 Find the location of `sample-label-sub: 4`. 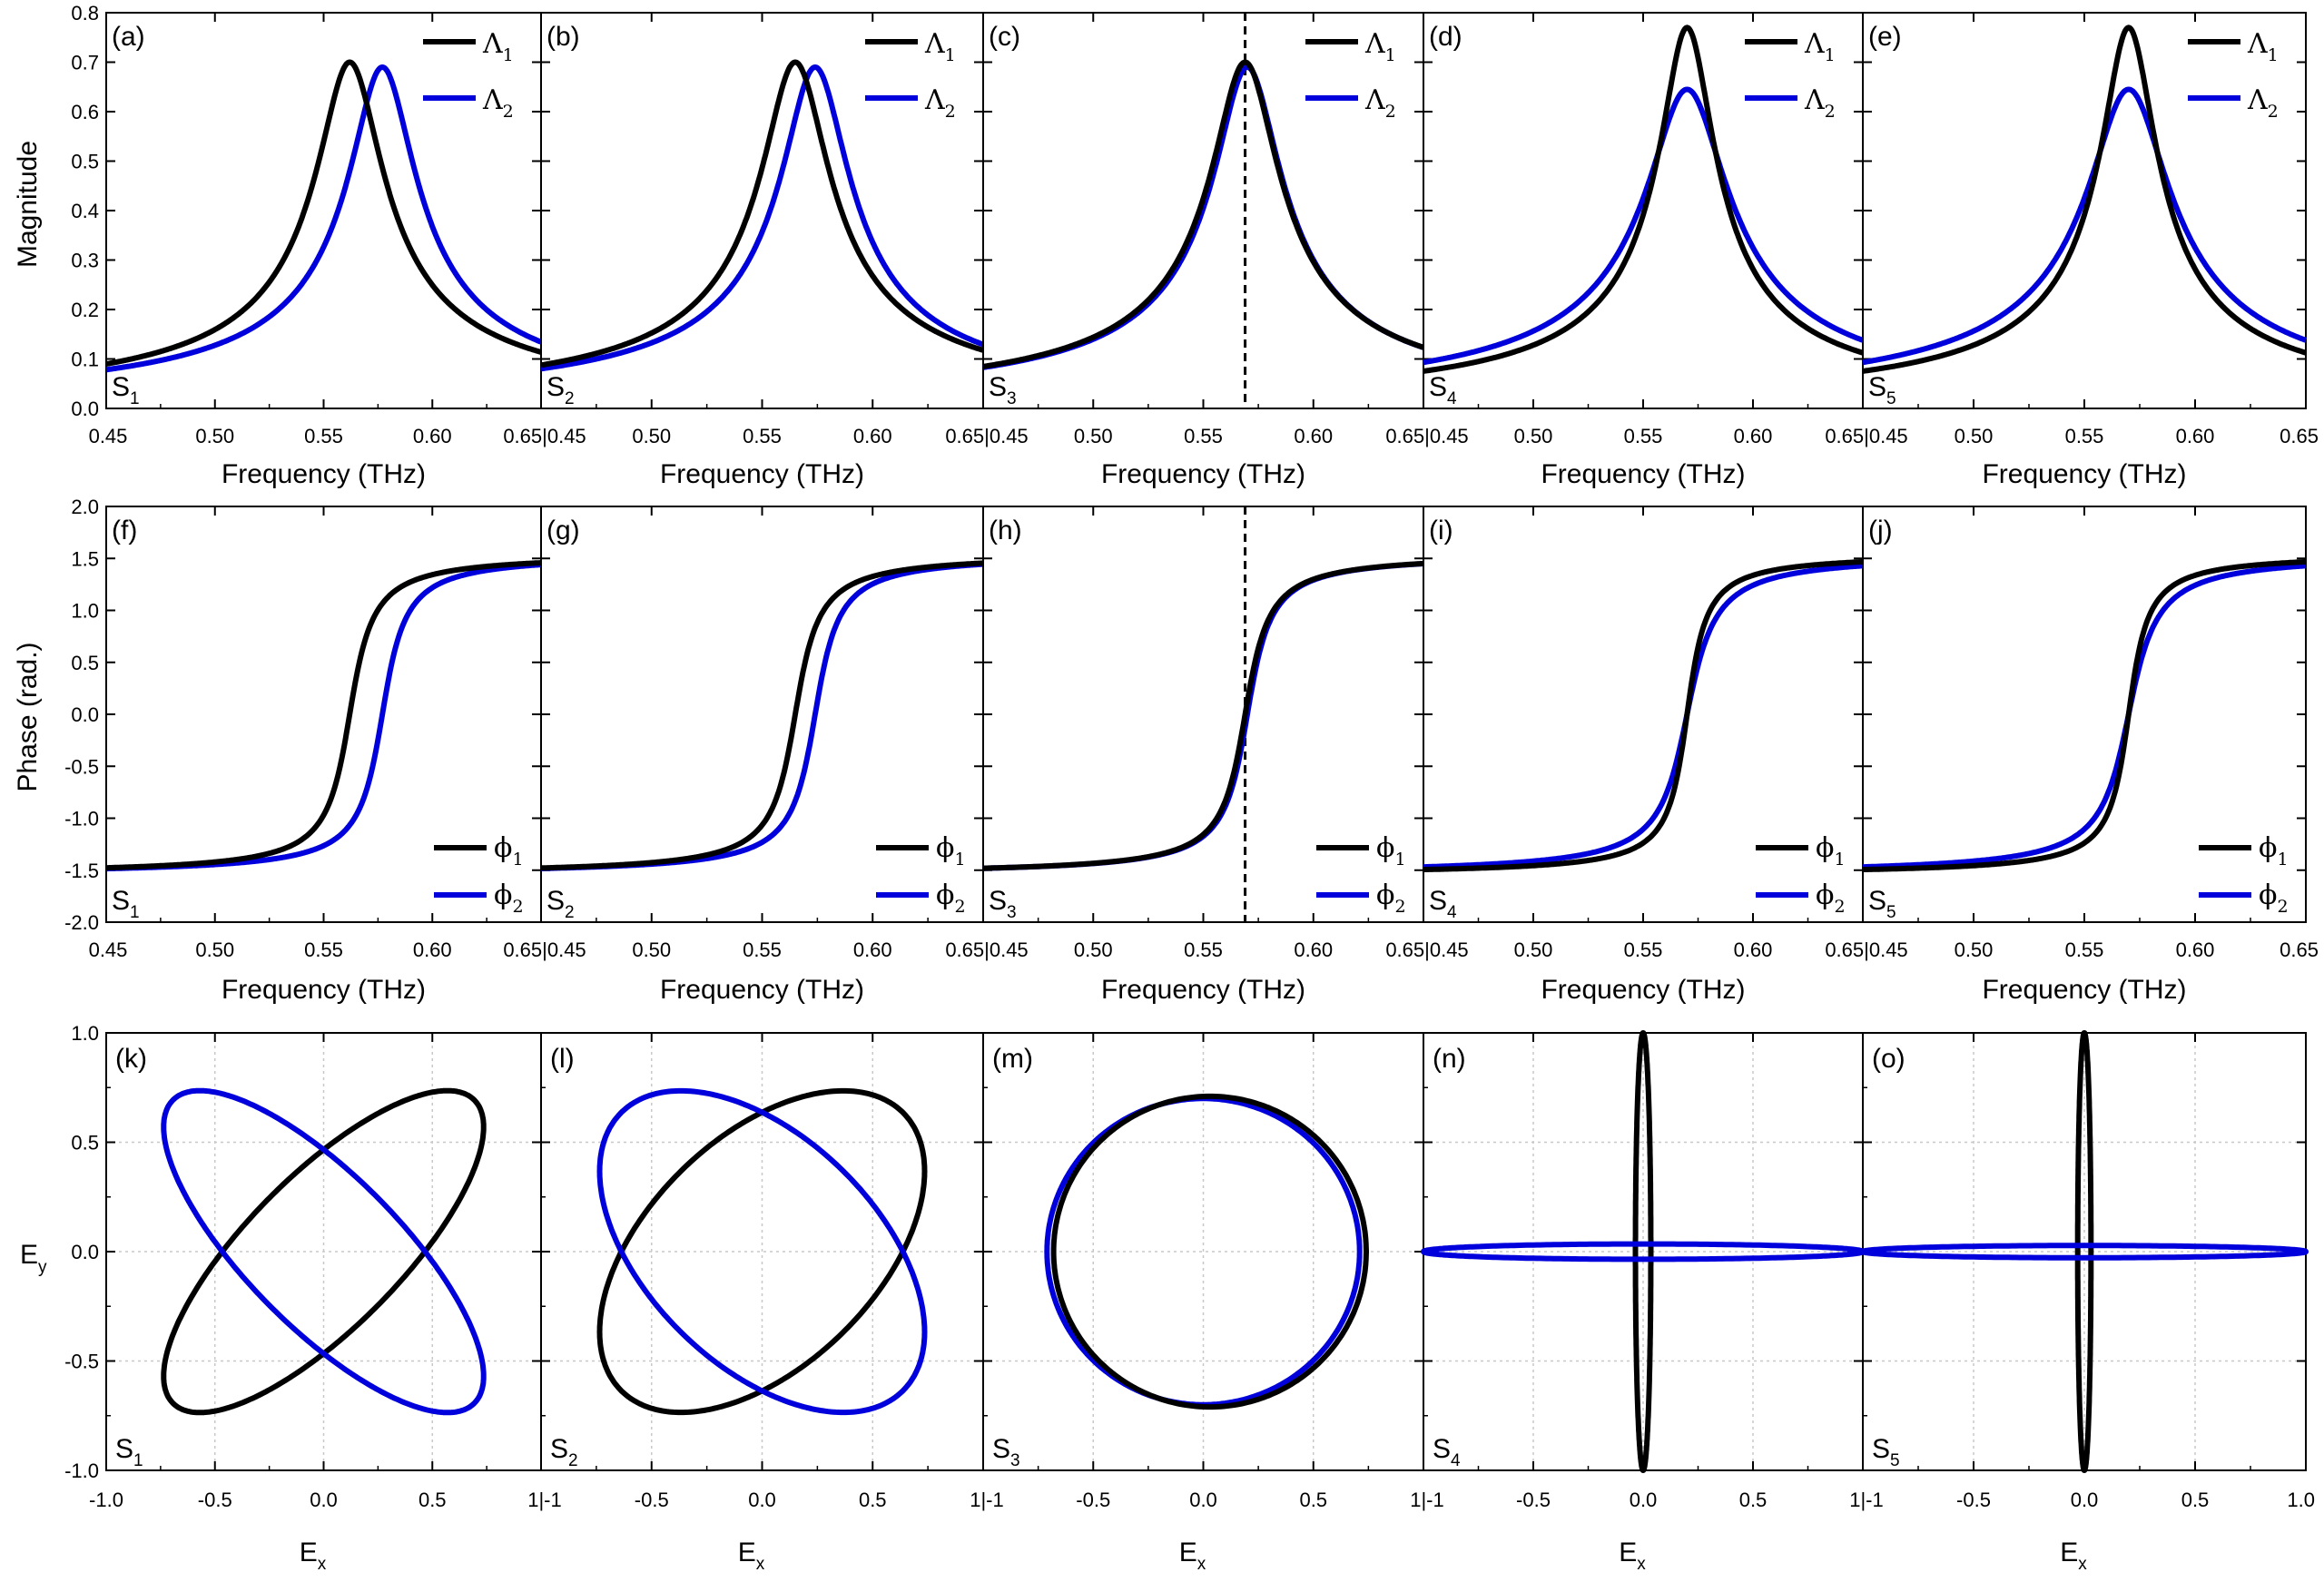

sample-label-sub: 4 is located at coordinates (1452, 912).